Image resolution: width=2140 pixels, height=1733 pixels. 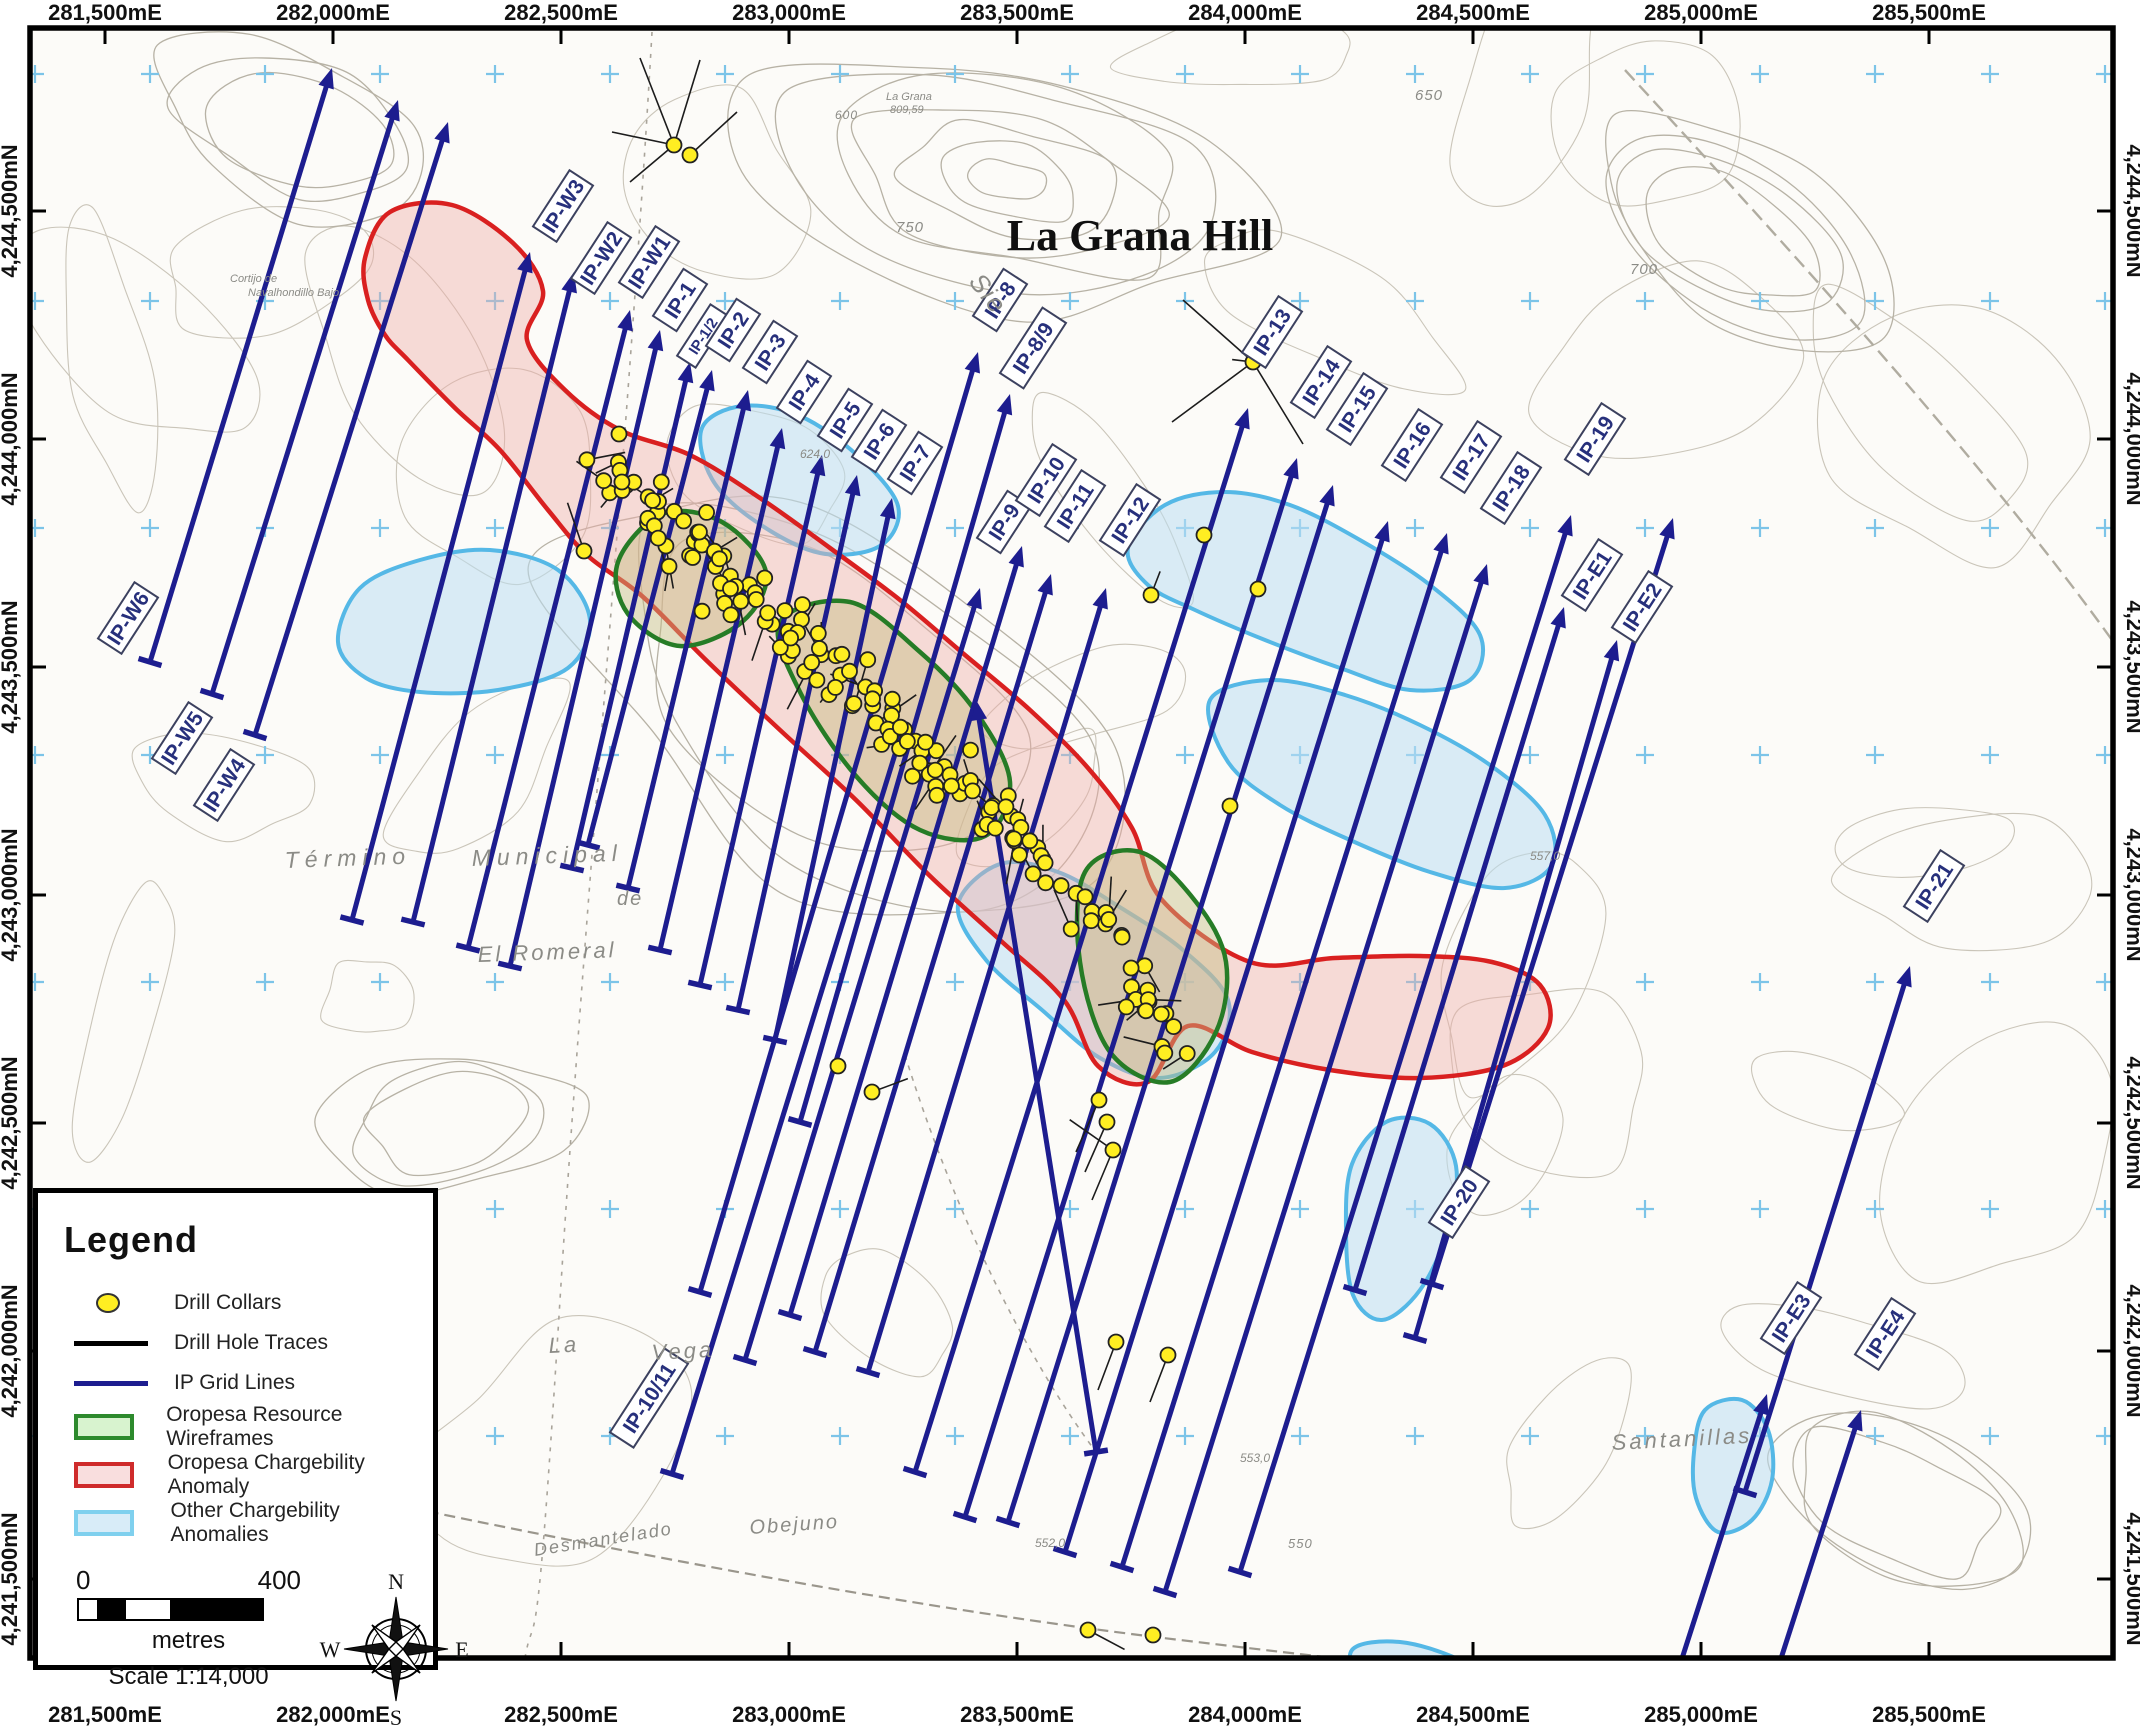 I want to click on axis-label-top: 281,500mE, so click(x=105, y=12).